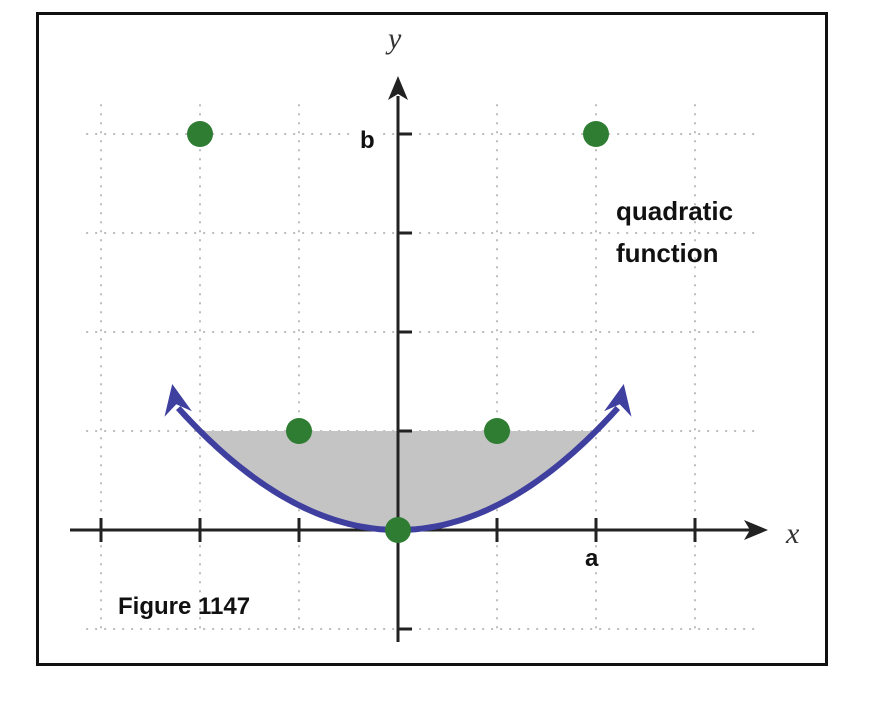 The image size is (875, 708). Describe the element at coordinates (393, 38) in the screenshot. I see `y-axis-label: y` at that location.